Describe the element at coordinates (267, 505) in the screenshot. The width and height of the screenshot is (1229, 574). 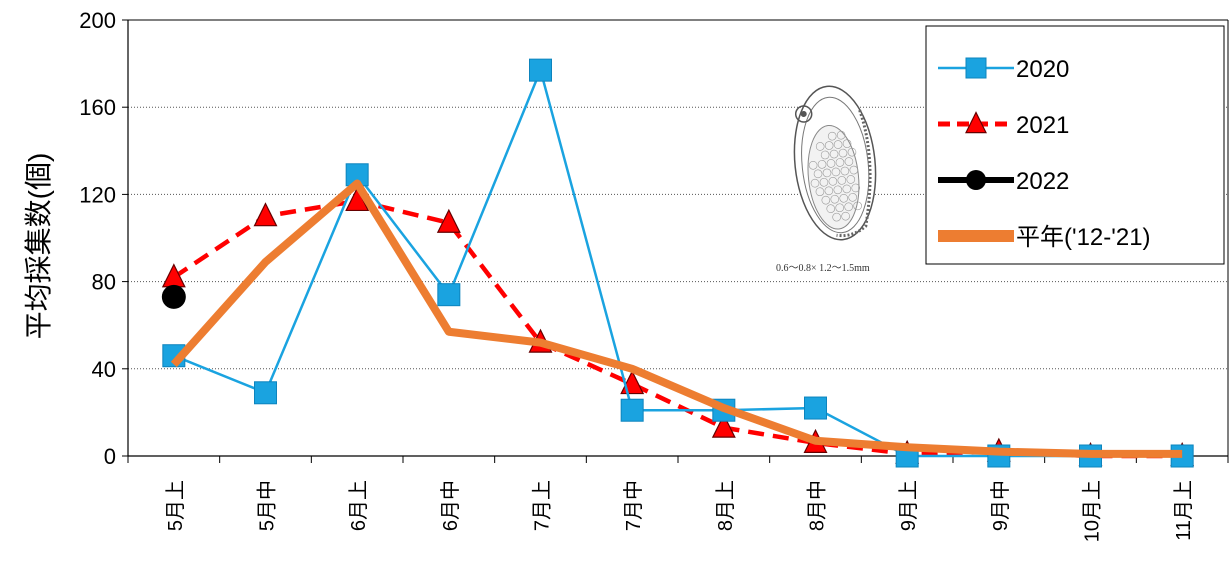
I see `x-tick-label: 5月中` at that location.